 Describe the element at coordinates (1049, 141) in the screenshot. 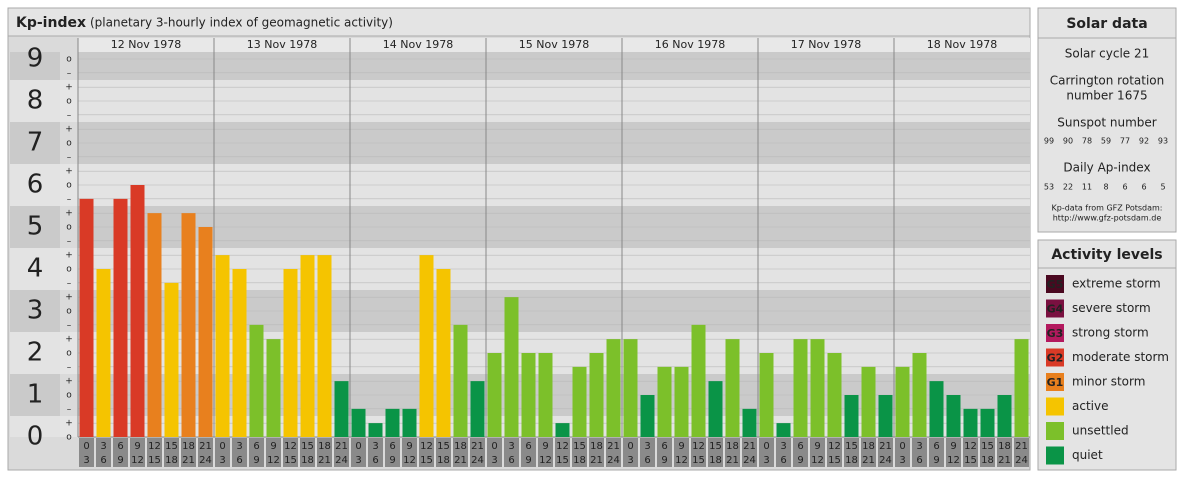

I see `sunspot-value: 99` at that location.